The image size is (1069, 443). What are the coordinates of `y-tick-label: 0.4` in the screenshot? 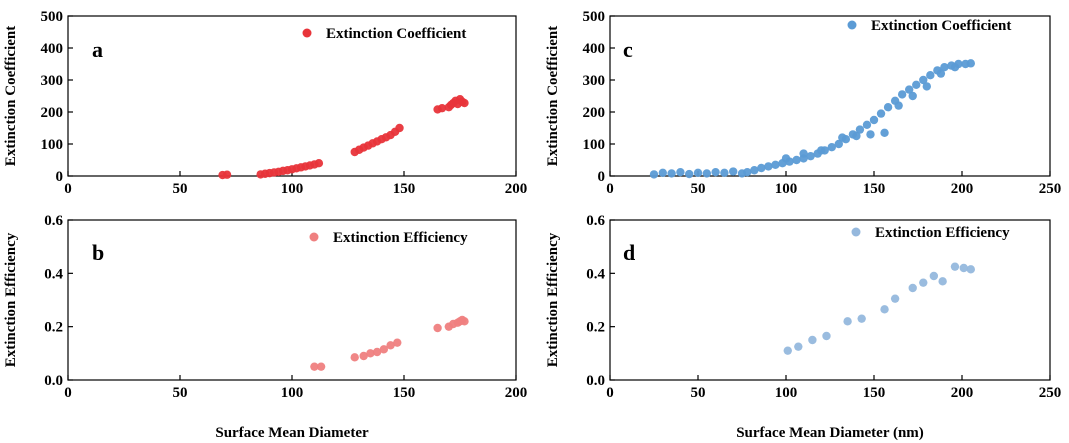 It's located at (53, 274).